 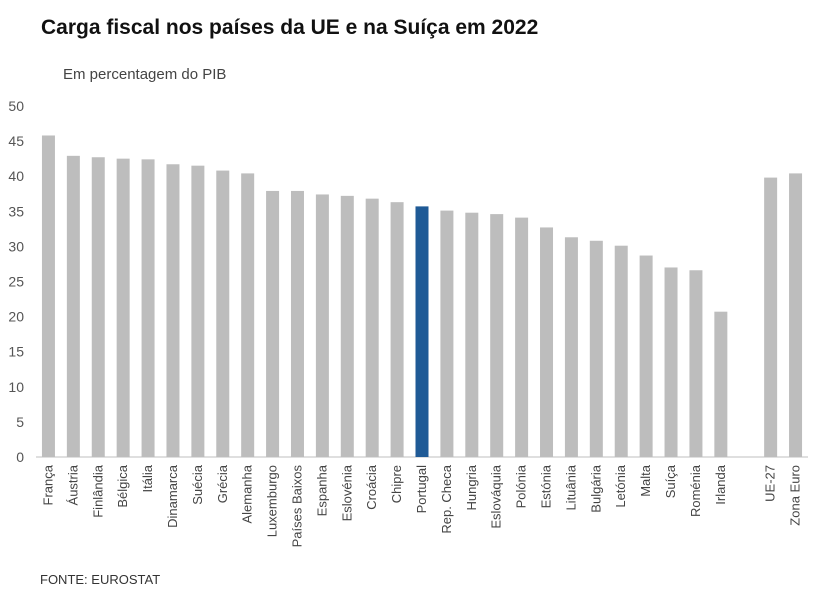 What do you see at coordinates (272, 501) in the screenshot?
I see `x-tick-label: Luxemburgo` at bounding box center [272, 501].